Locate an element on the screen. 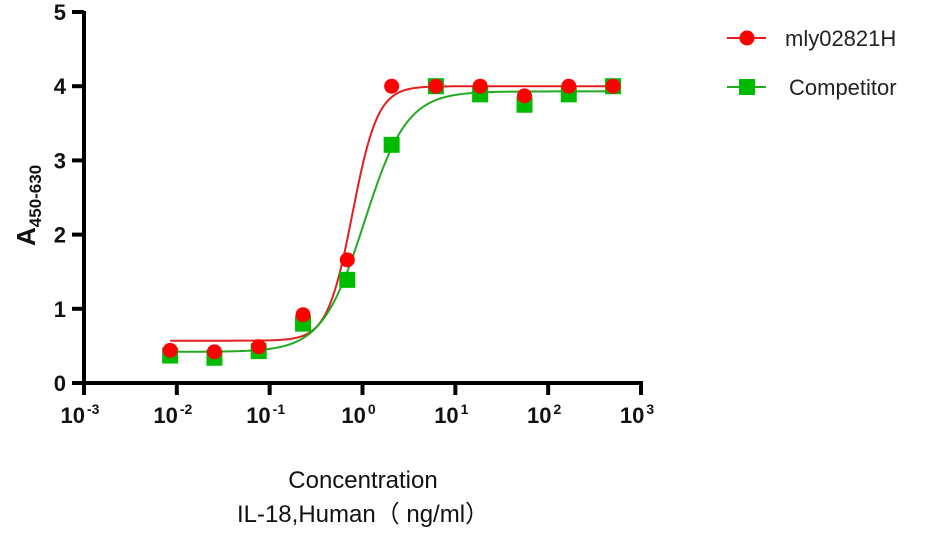 This screenshot has width=942, height=534. x-tick-label: 10 -2 is located at coordinates (172, 414).